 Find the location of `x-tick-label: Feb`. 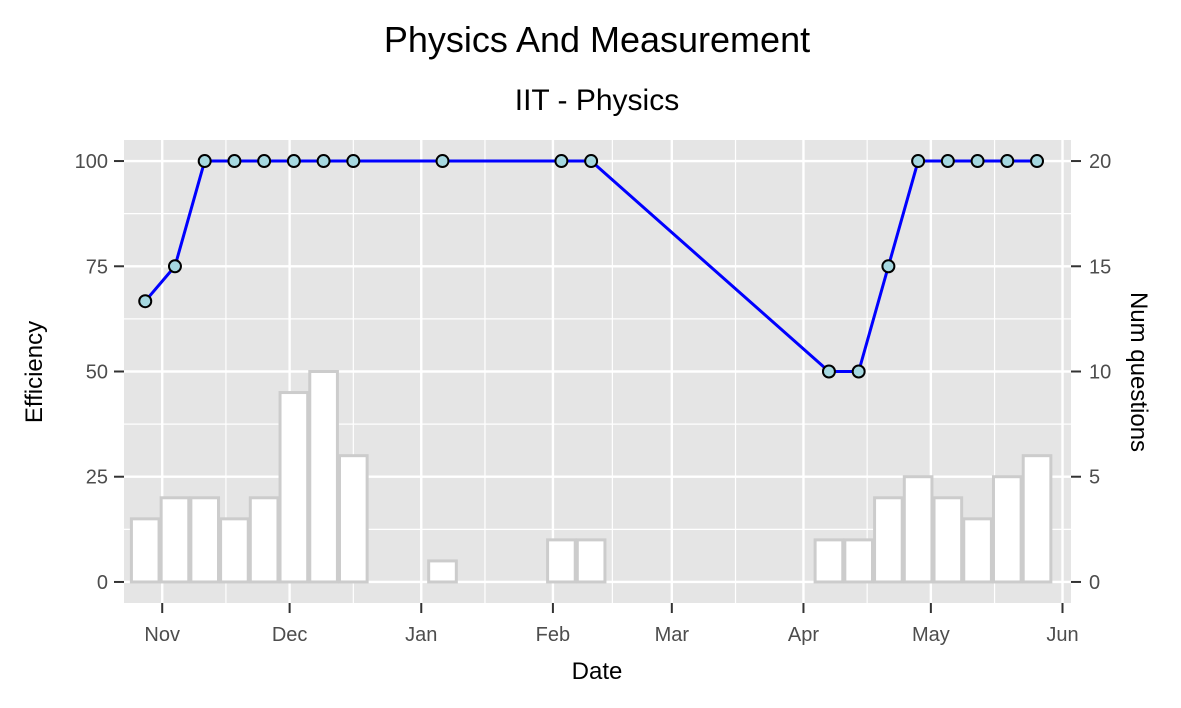

x-tick-label: Feb is located at coordinates (553, 635).